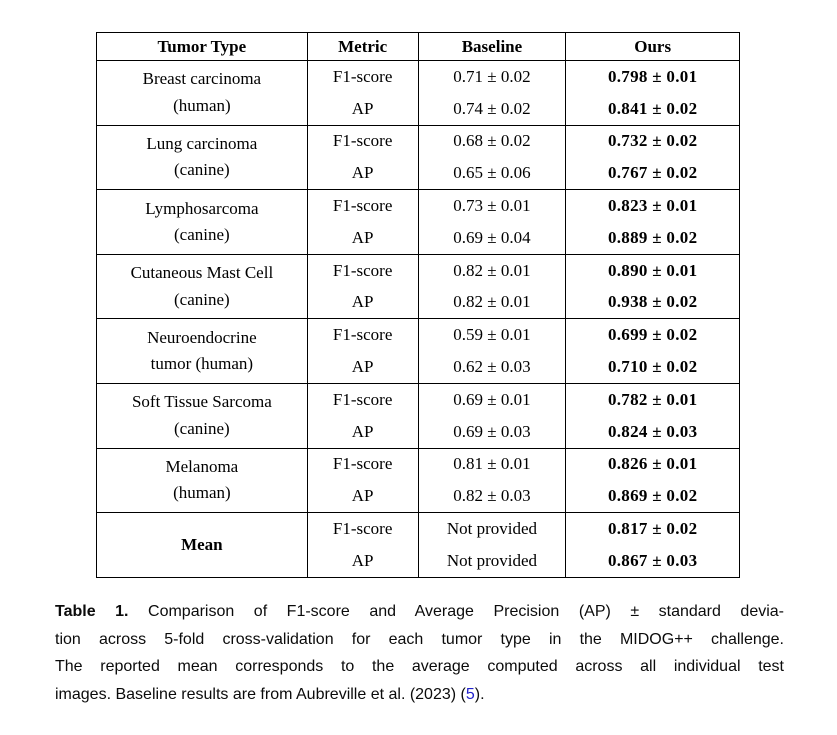 This screenshot has width=837, height=735. I want to click on tumor-type-cell: Mean, so click(202, 545).